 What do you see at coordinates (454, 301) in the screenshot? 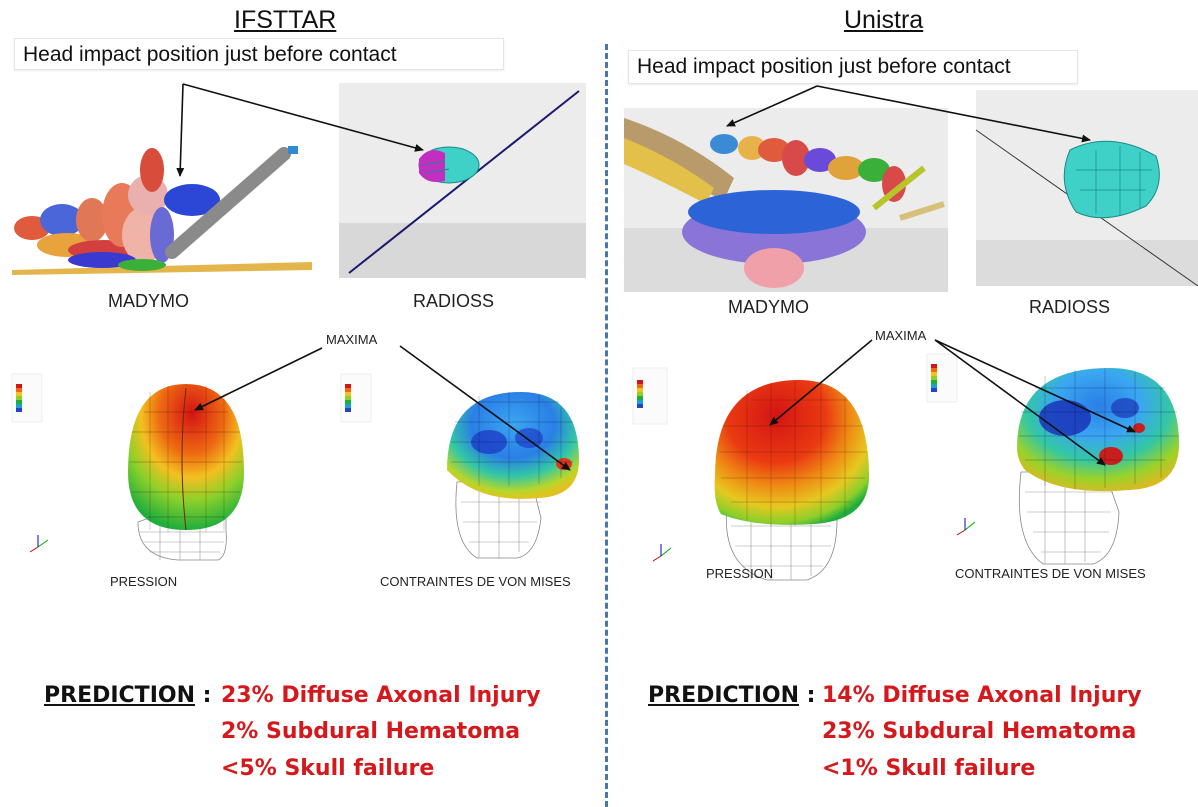
I see `left-radioss-label: RADIOSS` at bounding box center [454, 301].